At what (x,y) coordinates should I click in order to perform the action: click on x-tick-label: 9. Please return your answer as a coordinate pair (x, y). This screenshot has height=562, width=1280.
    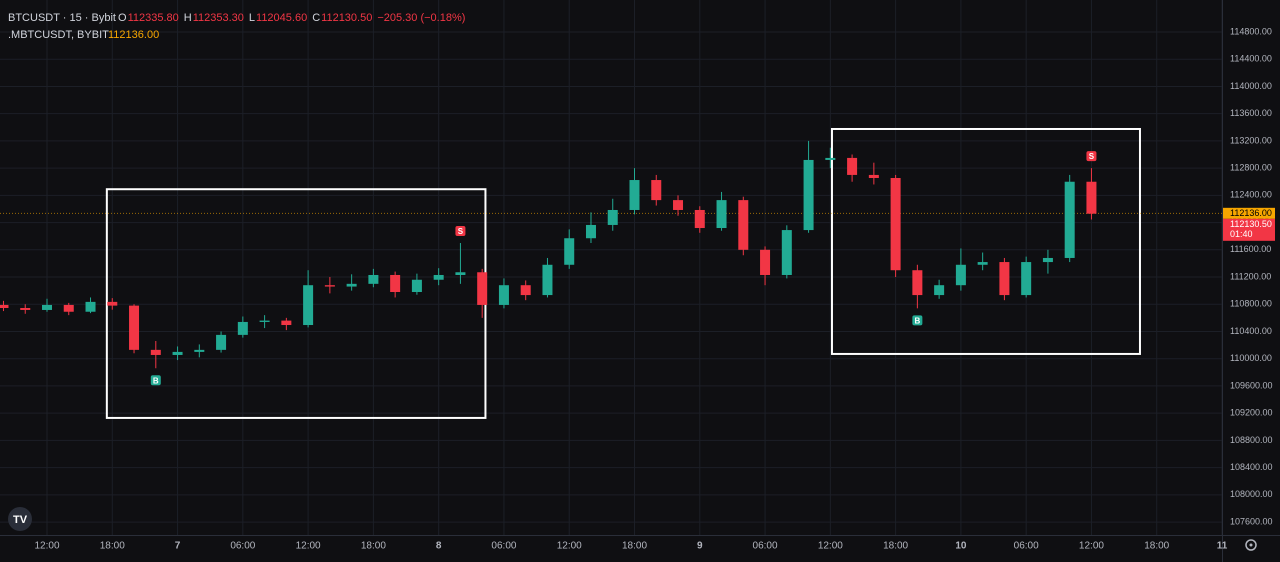
    Looking at the image, I should click on (700, 546).